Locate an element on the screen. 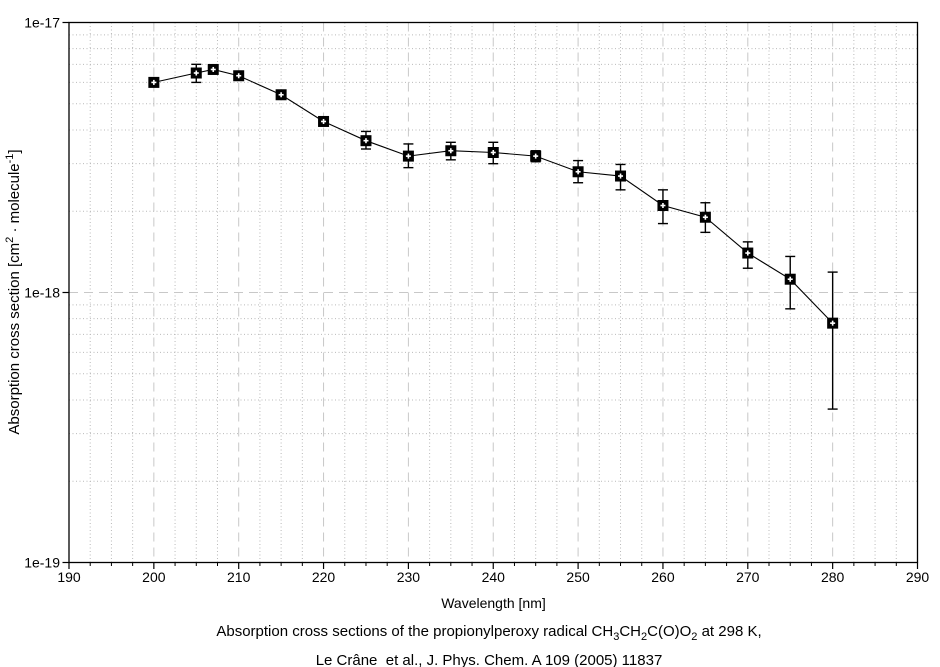 The width and height of the screenshot is (940, 667). caption-subscript: 3 is located at coordinates (616, 637).